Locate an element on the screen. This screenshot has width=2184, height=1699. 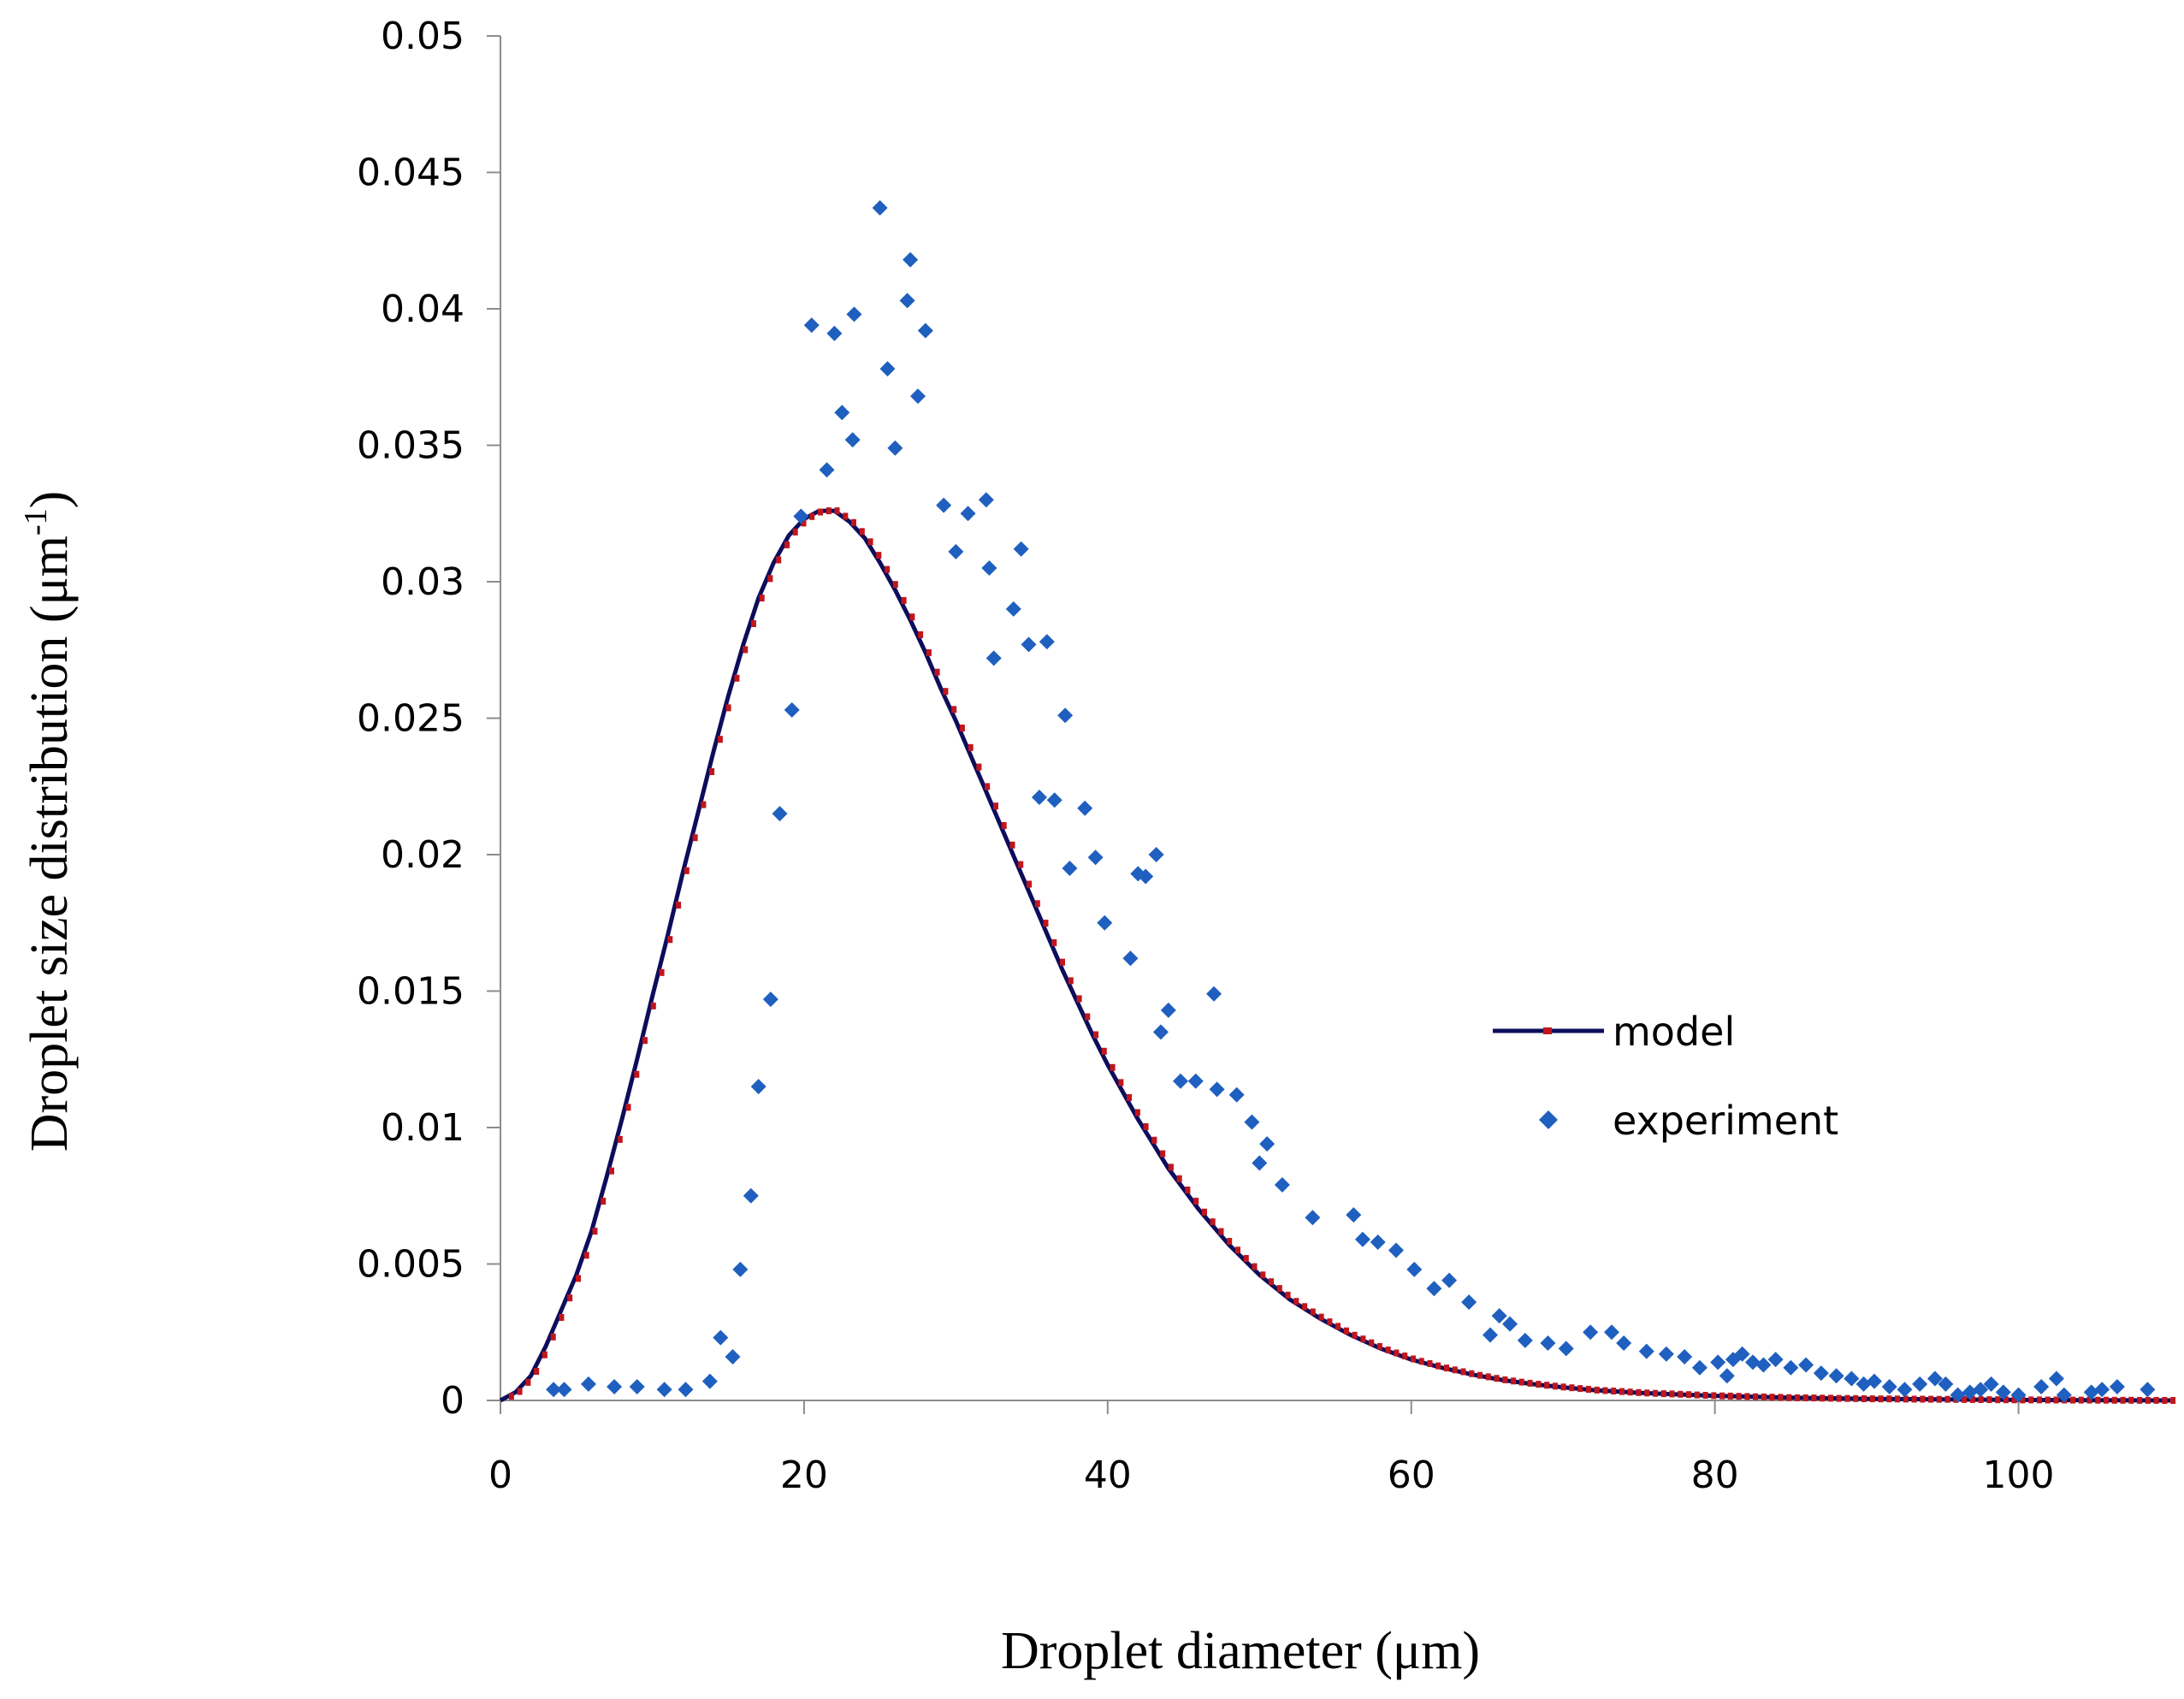
y-axis-title-close: ) is located at coordinates (50, 500).